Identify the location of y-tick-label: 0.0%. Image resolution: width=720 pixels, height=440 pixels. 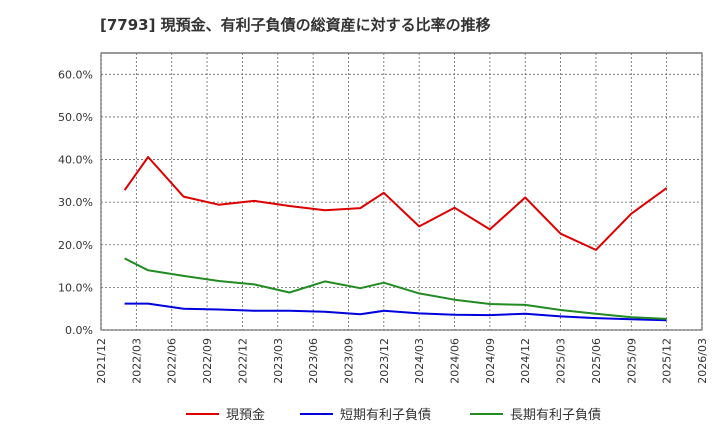
(79, 330).